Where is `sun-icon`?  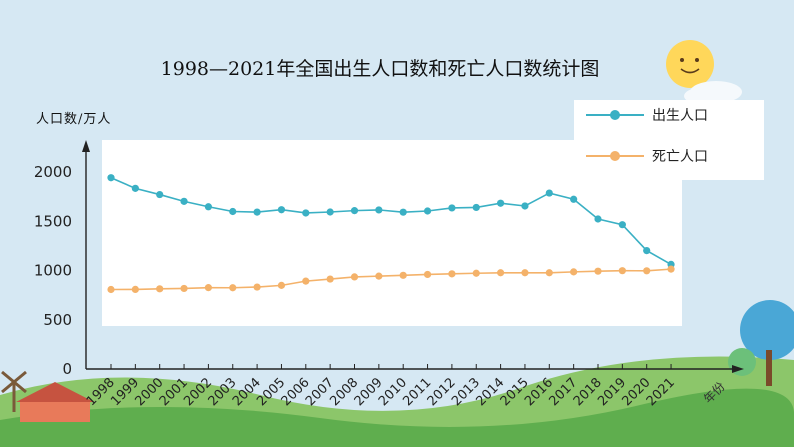 sun-icon is located at coordinates (690, 64).